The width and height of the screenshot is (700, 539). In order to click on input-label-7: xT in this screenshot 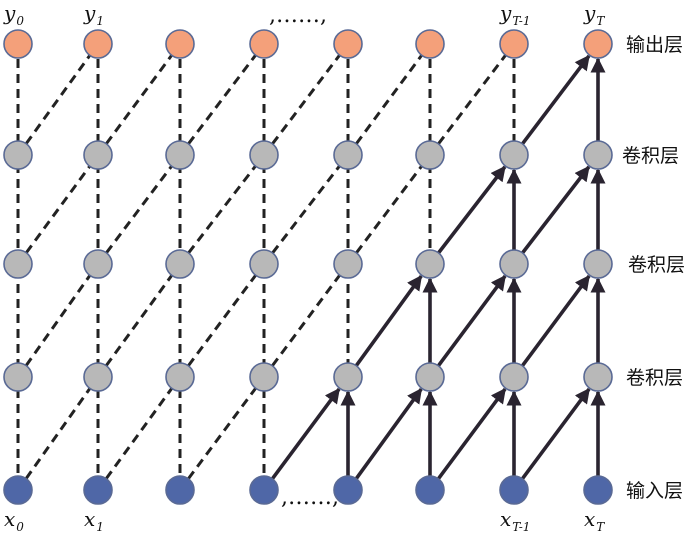, I will do `click(594, 520)`.